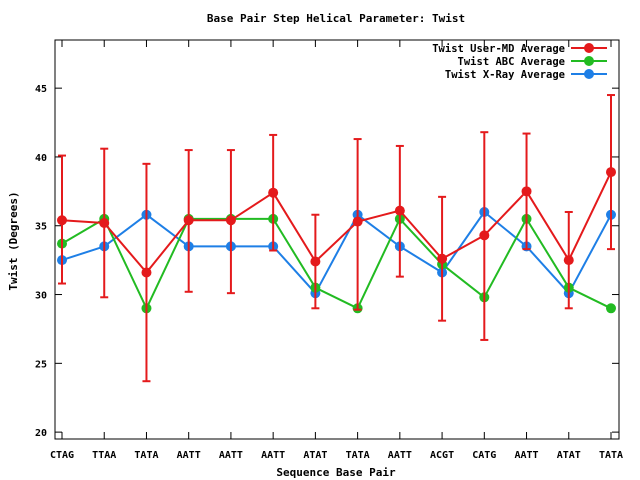 The image size is (640, 480). I want to click on x-tick-label: ACGT, so click(442, 455).